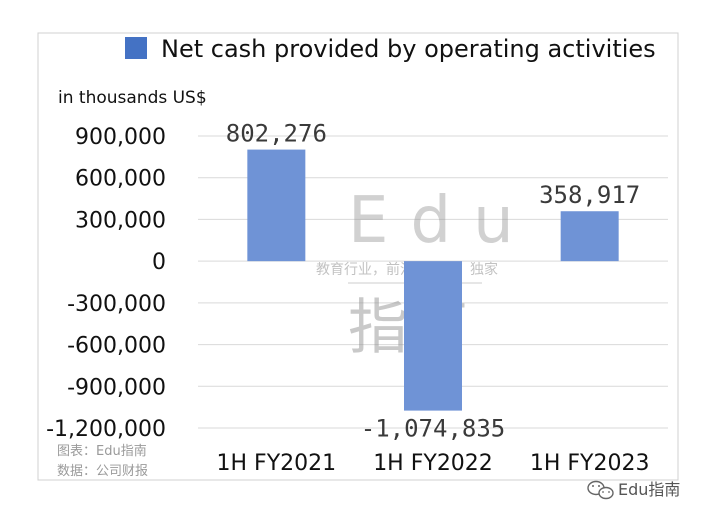 This screenshot has width=704, height=518. Describe the element at coordinates (102, 451) in the screenshot. I see `chart-credit: 图表：Edu指南` at that location.